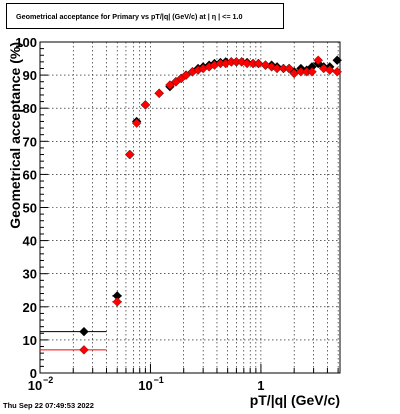 Image resolution: width=400 pixels, height=414 pixels. What do you see at coordinates (158, 380) in the screenshot?
I see `x-tick-exponent: −1` at bounding box center [158, 380].